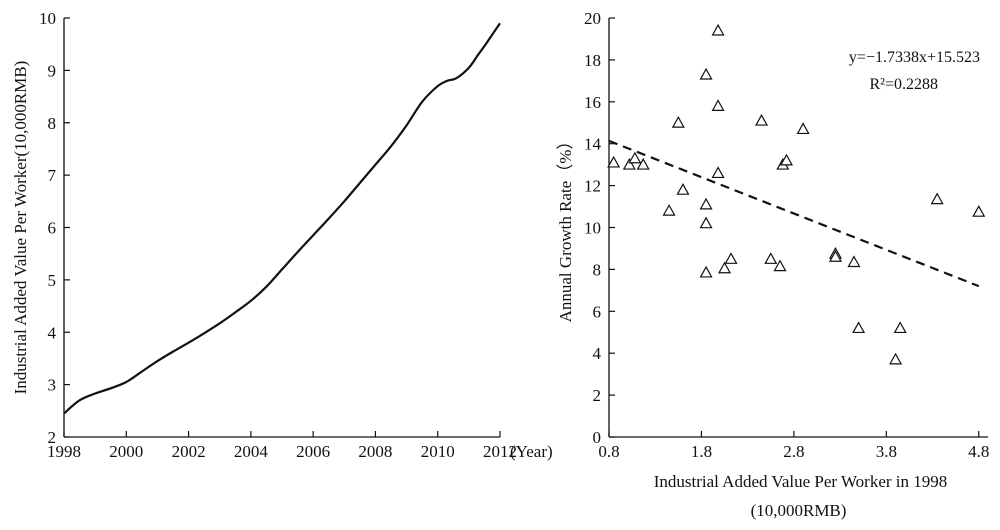 The image size is (1000, 530). Describe the element at coordinates (592, 18) in the screenshot. I see `right-y-tick-label: 20` at that location.